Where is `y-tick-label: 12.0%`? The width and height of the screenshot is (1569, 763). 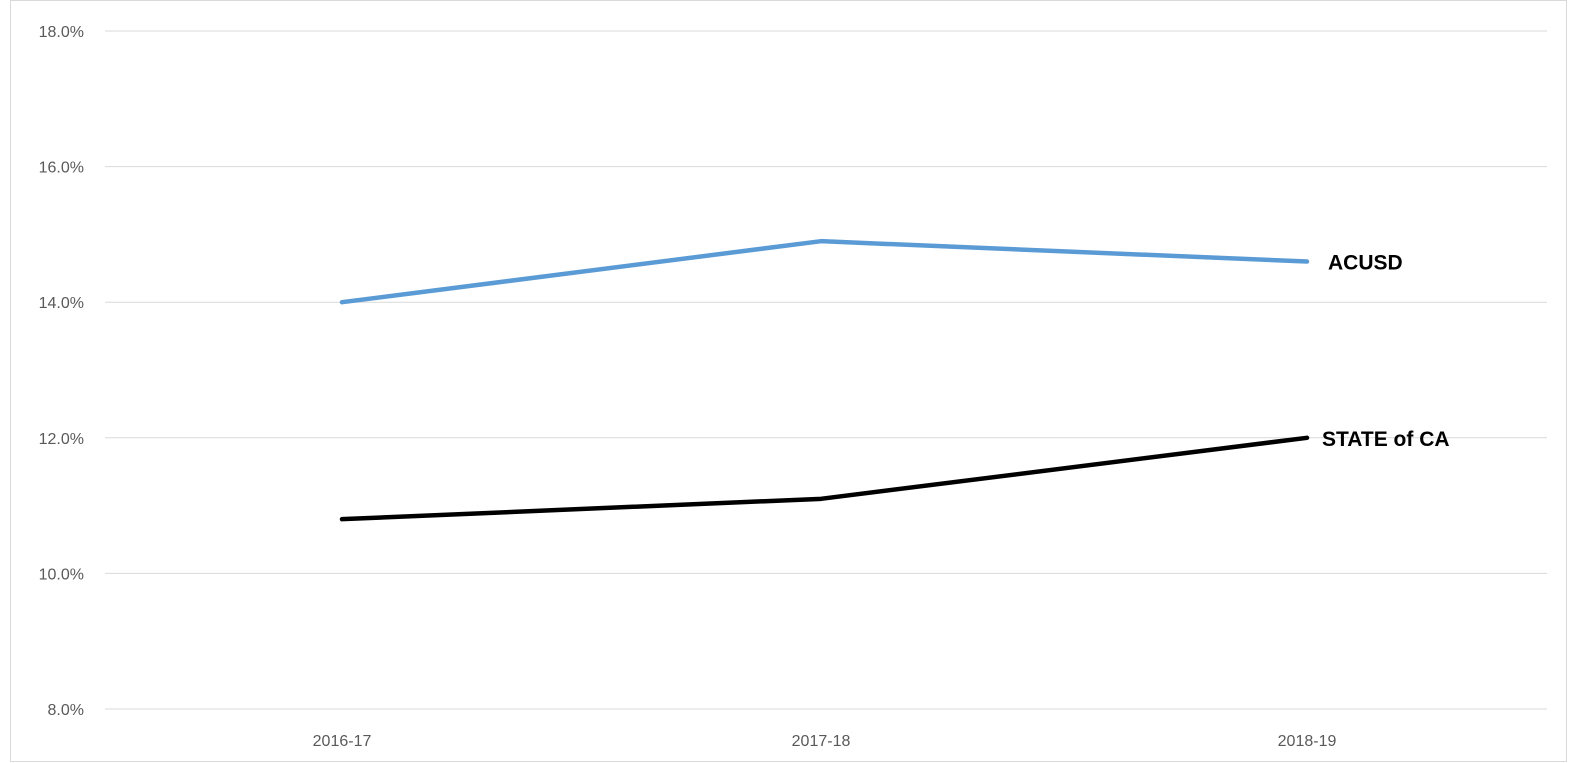 y-tick-label: 12.0% is located at coordinates (61, 439).